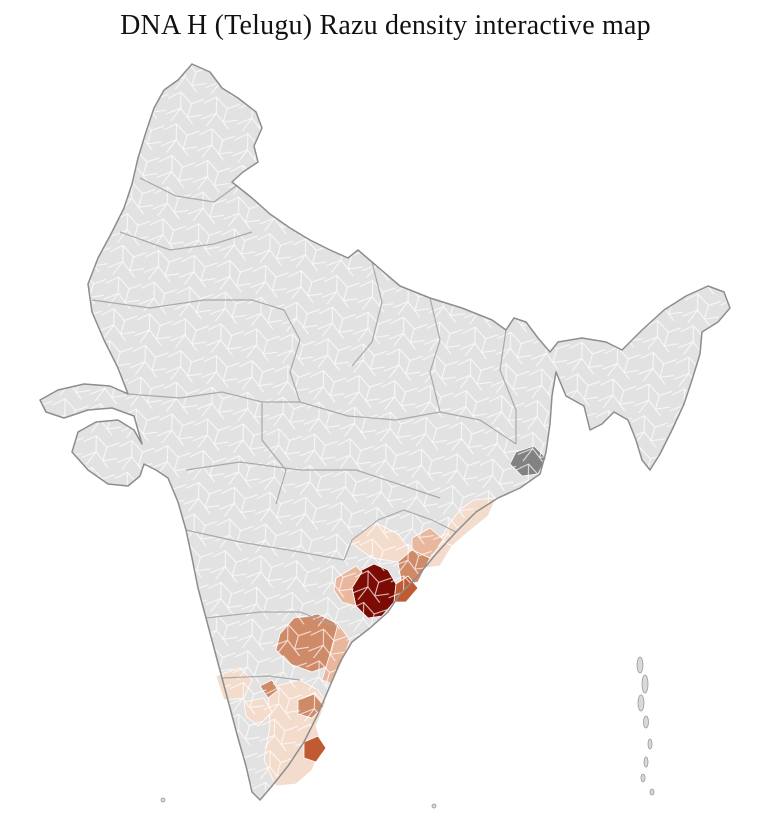  I want to click on islands, so click(407, 732).